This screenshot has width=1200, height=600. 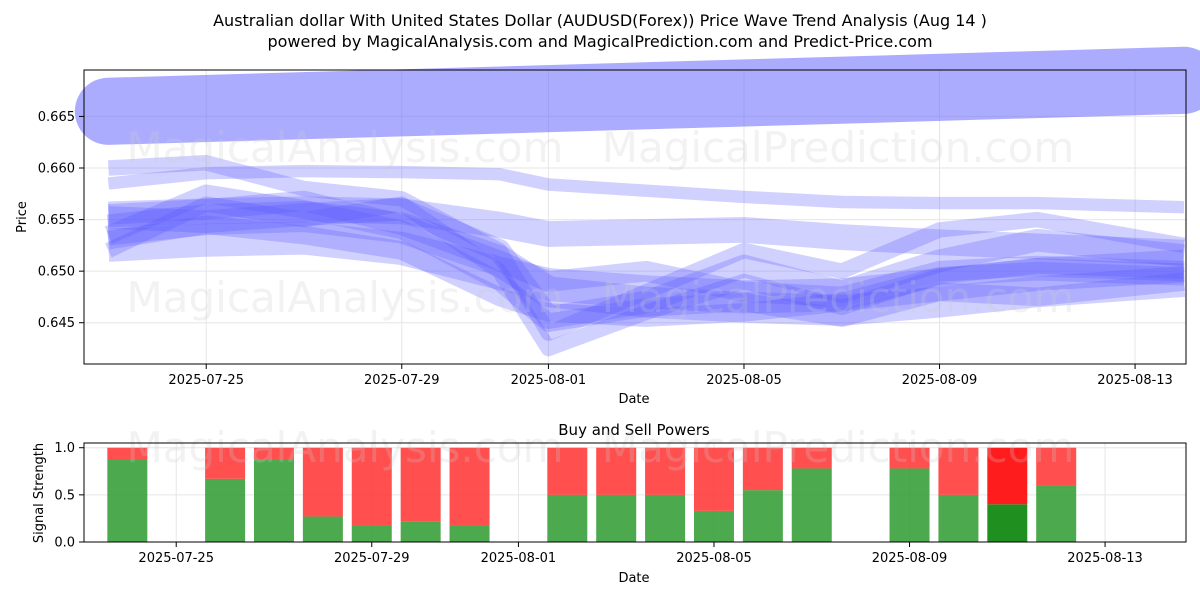 I want to click on price-x-tick-label: 2025-08-01, so click(x=549, y=380).